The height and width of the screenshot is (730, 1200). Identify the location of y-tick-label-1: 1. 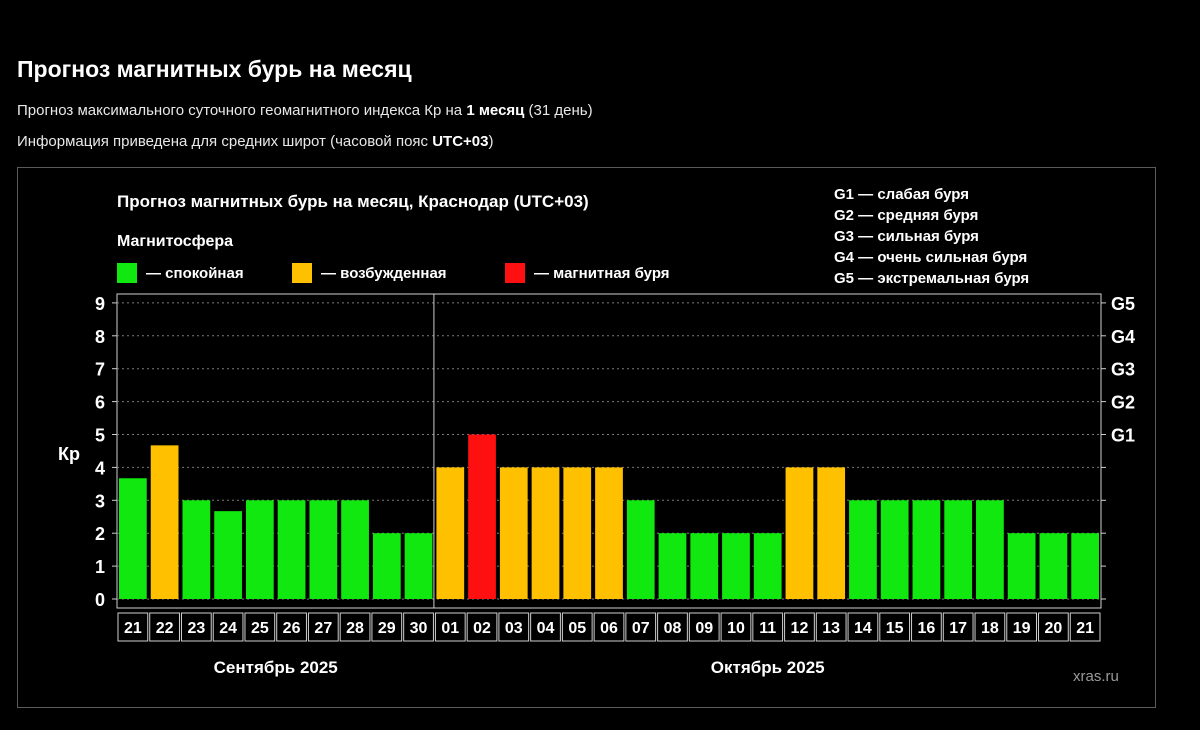
(100, 567).